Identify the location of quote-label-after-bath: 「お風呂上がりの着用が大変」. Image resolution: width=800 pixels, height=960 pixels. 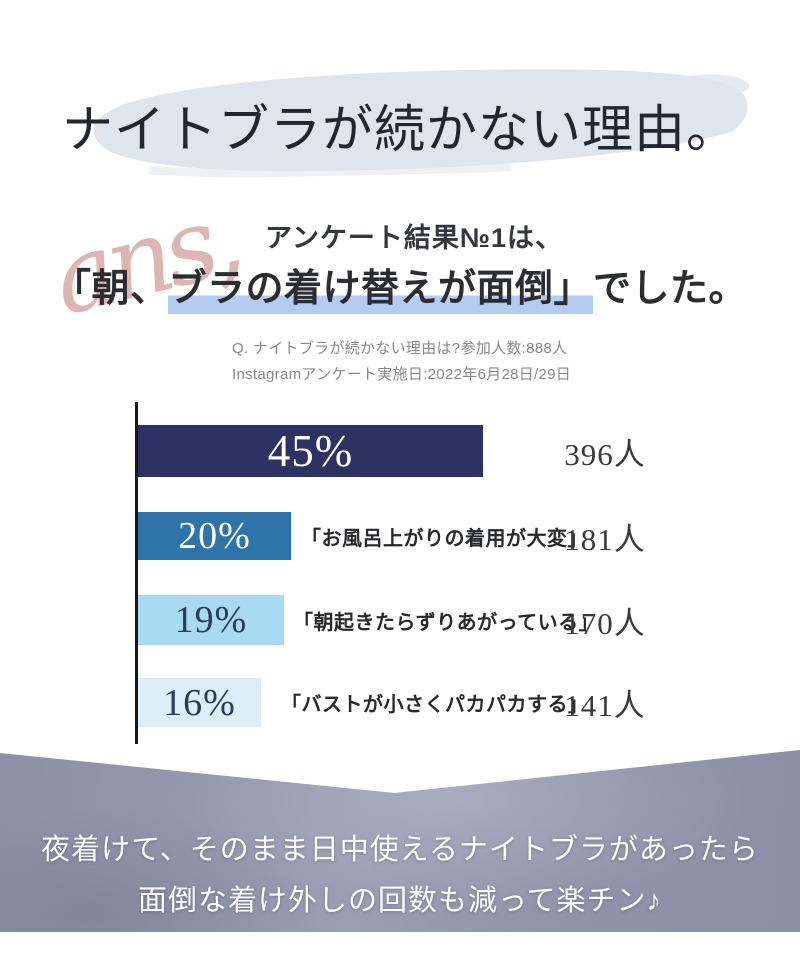
(444, 538).